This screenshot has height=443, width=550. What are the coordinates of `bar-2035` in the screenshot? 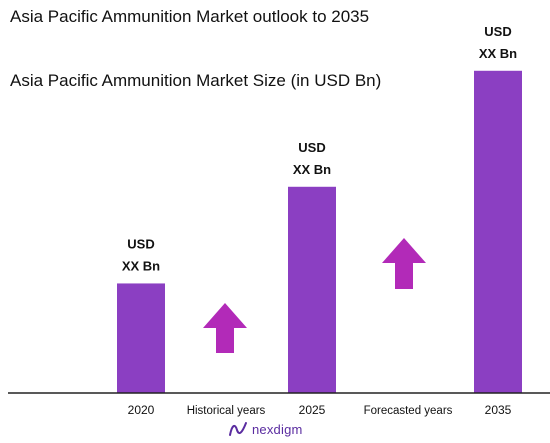 It's located at (498, 232).